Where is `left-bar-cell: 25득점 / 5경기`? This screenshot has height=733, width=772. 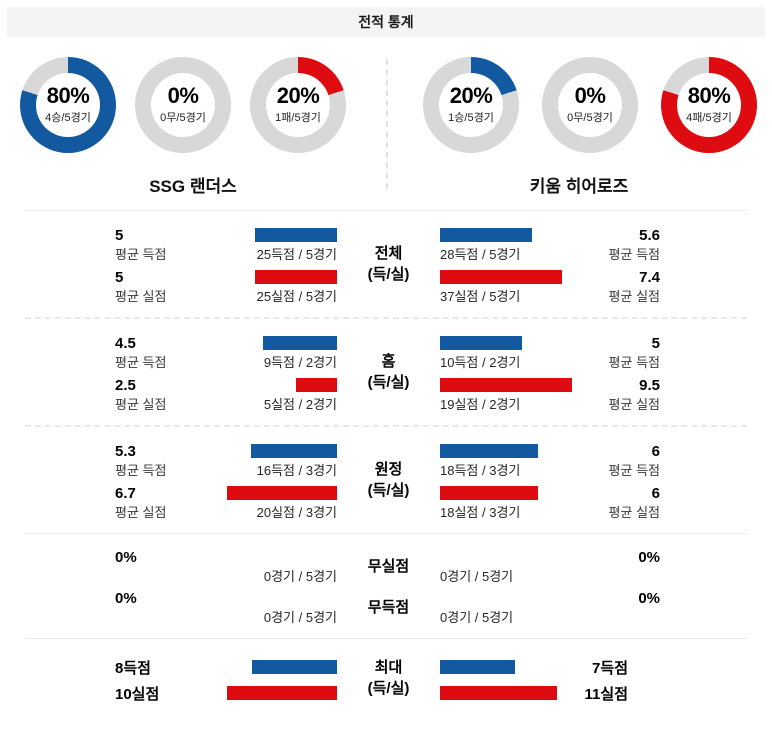 left-bar-cell: 25득점 / 5경기 is located at coordinates (271, 243).